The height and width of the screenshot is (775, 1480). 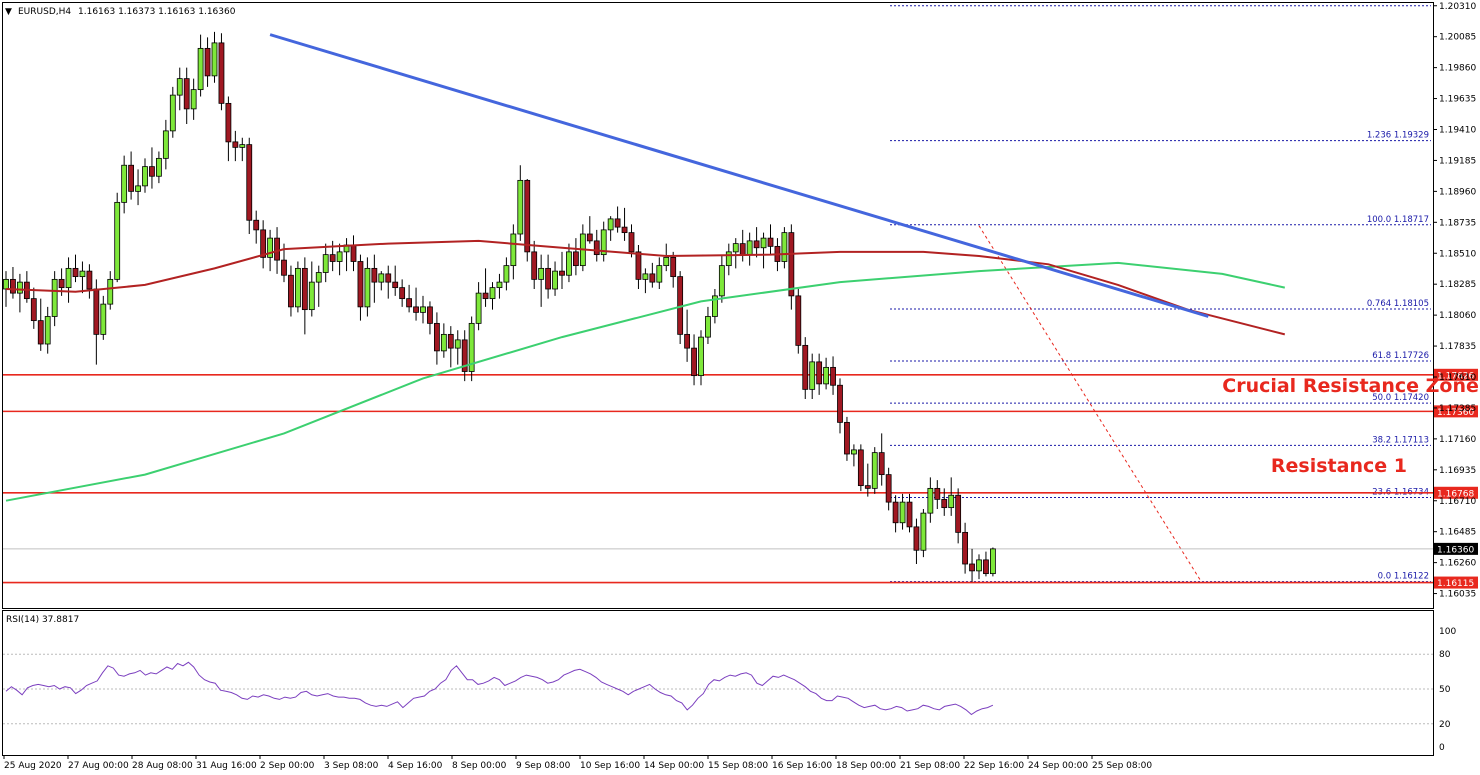 What do you see at coordinates (1457, 440) in the screenshot?
I see `price-tick-label: 1.17160` at bounding box center [1457, 440].